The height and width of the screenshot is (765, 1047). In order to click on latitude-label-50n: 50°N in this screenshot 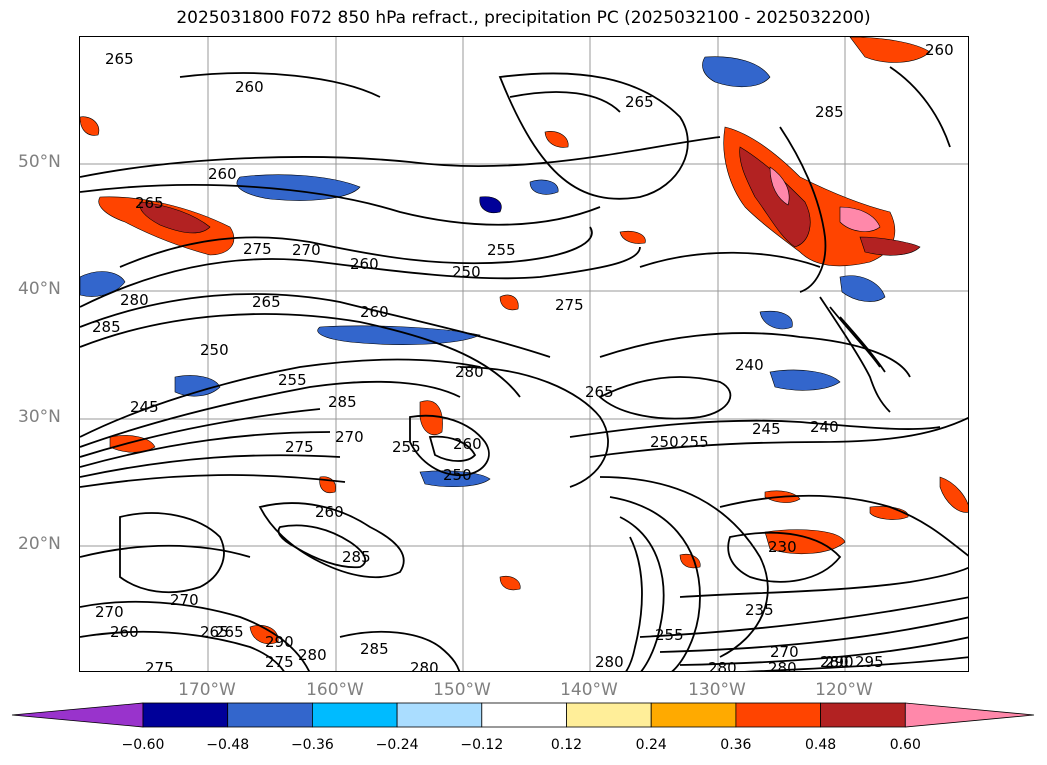, I will do `click(39, 162)`.